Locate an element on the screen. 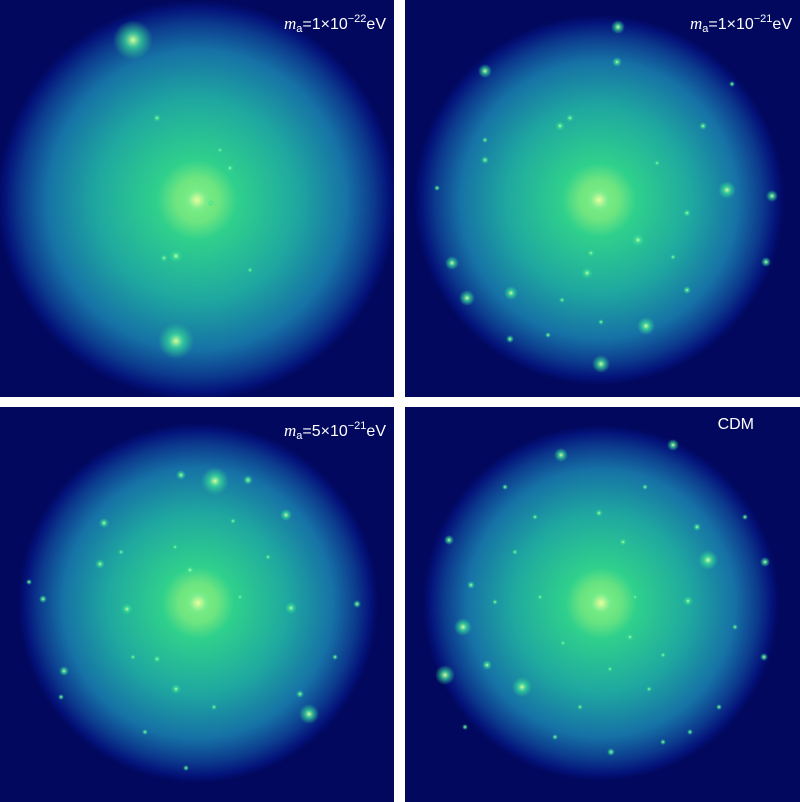 The height and width of the screenshot is (802, 800). panel-label: ma=1×10−21eV is located at coordinates (740, 24).